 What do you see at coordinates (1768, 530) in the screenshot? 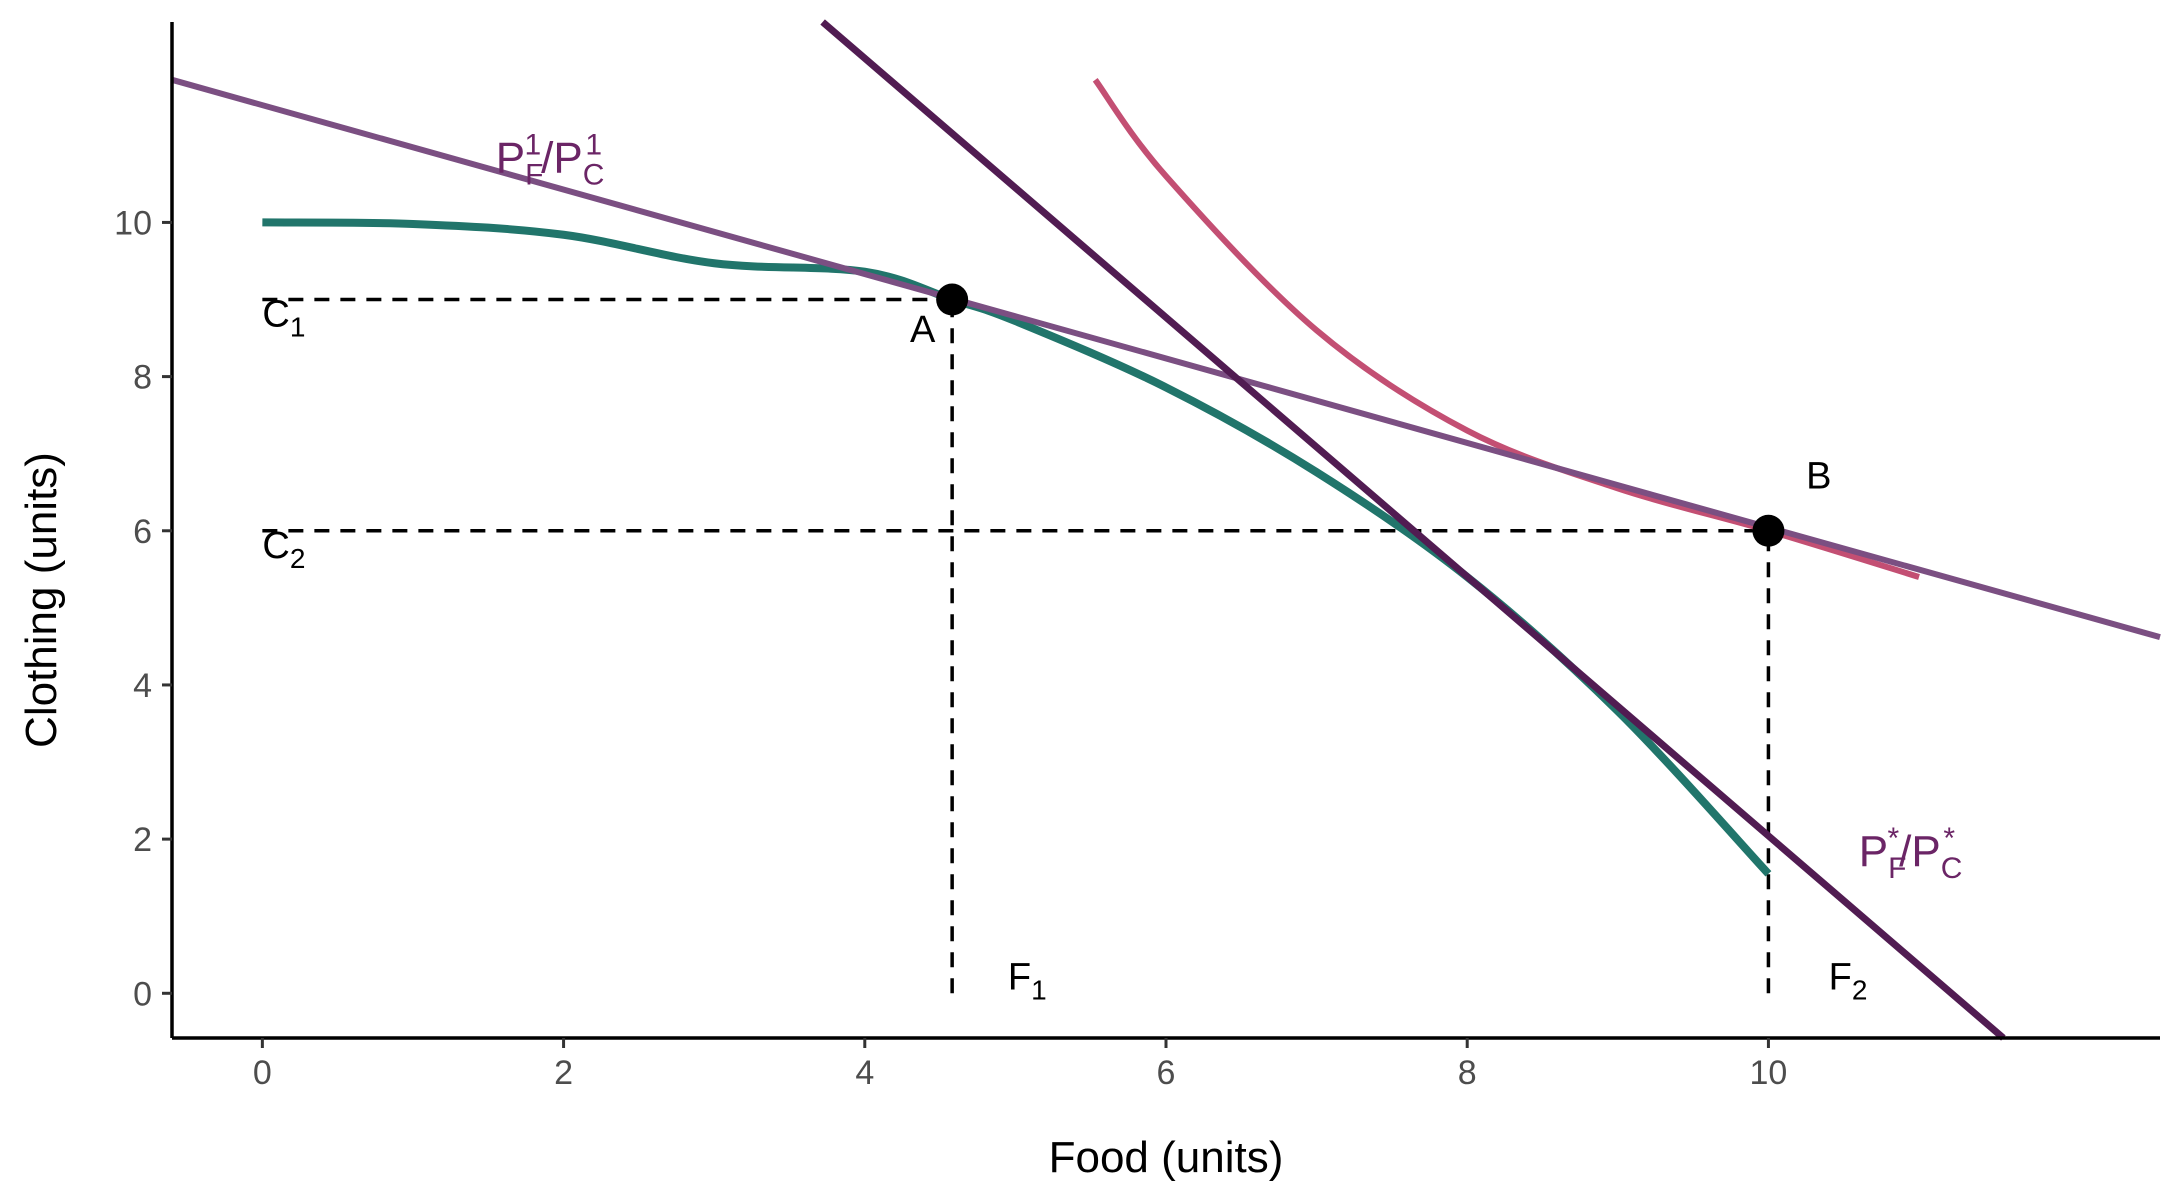
I see `point-b` at bounding box center [1768, 530].